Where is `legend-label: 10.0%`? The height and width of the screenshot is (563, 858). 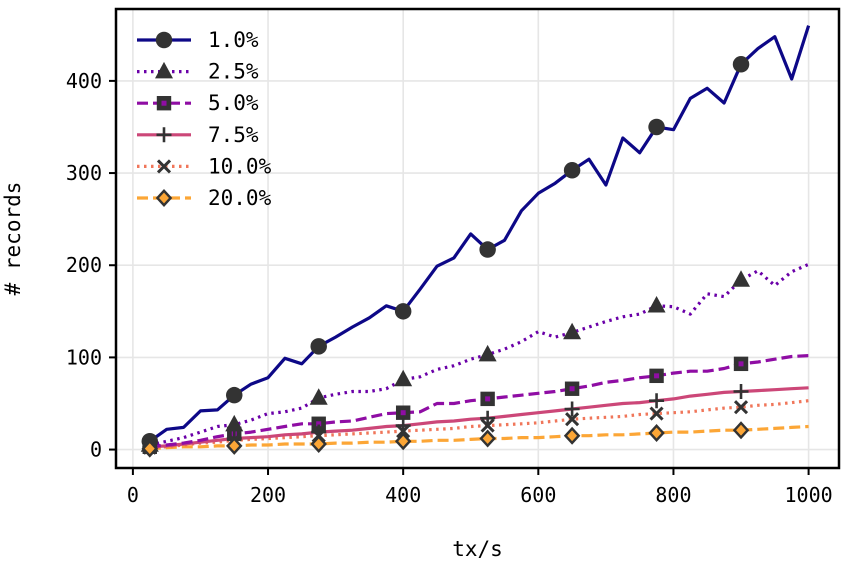
legend-label: 10.0% is located at coordinates (240, 166).